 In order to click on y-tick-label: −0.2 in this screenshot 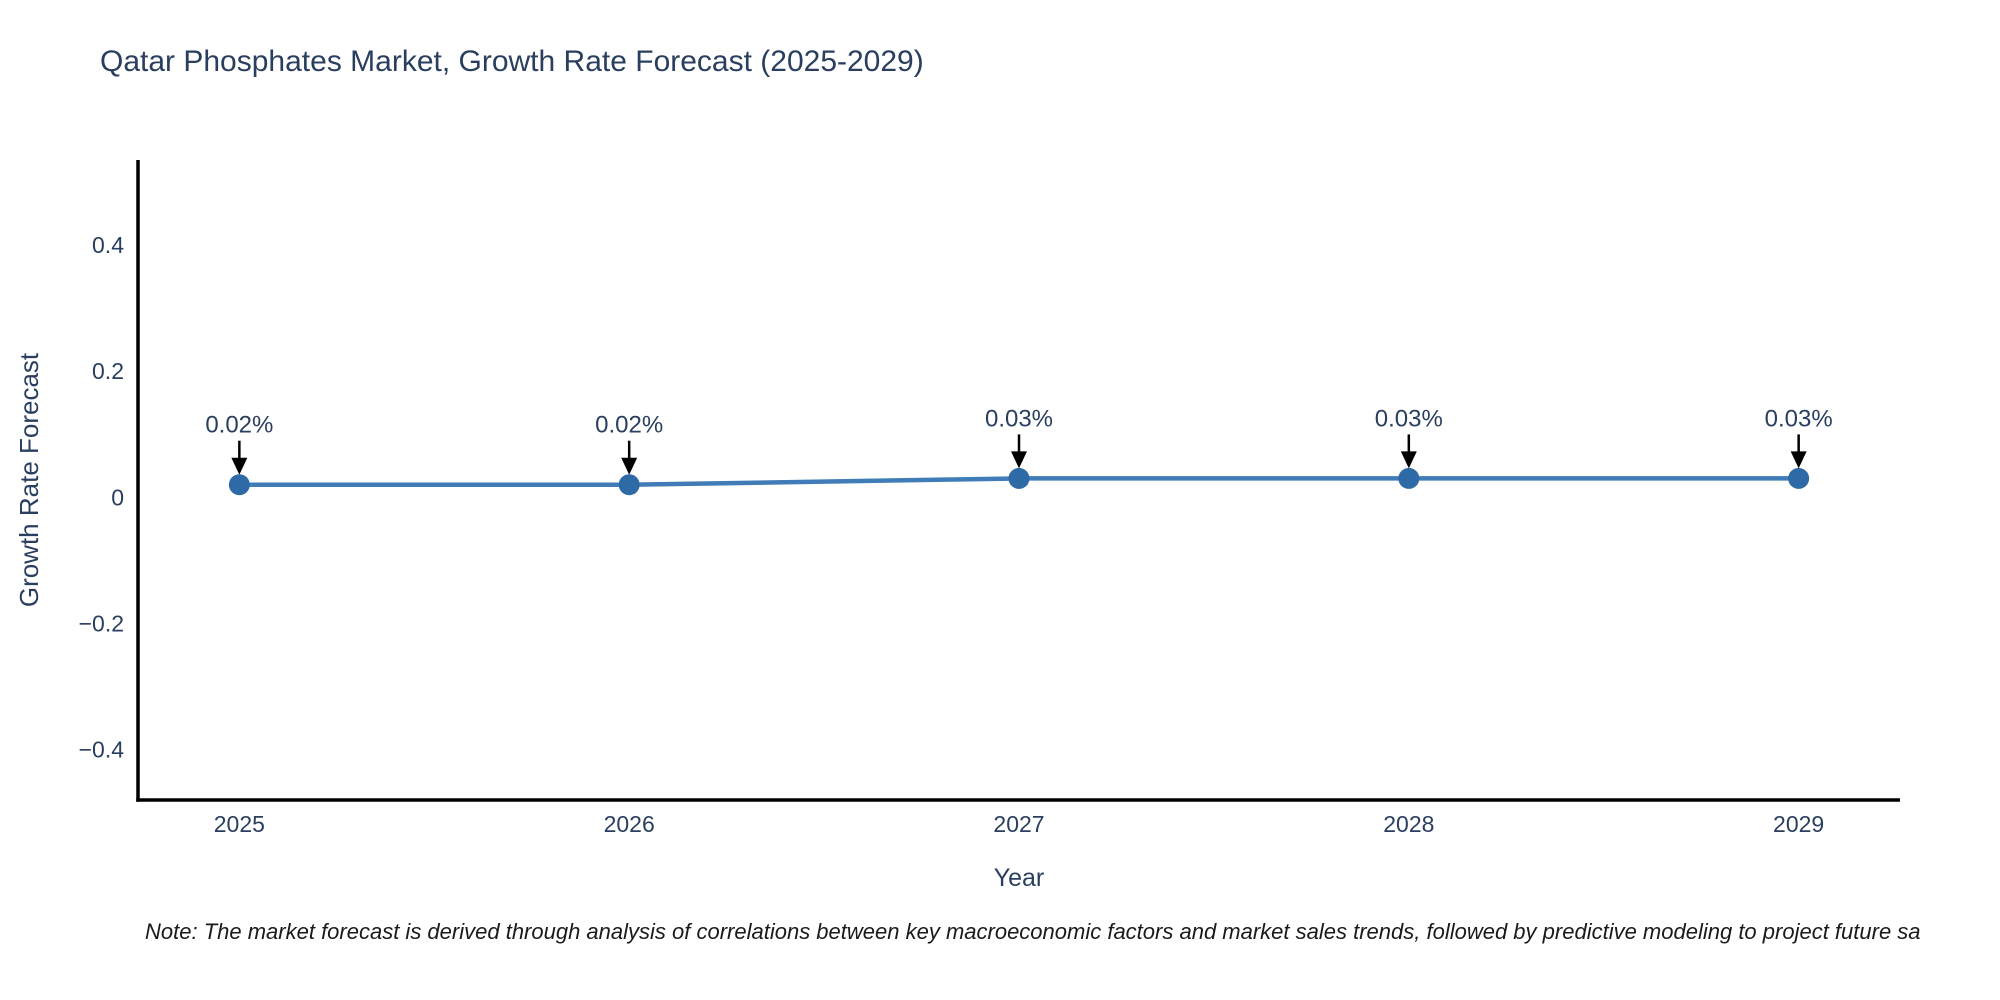, I will do `click(101, 623)`.